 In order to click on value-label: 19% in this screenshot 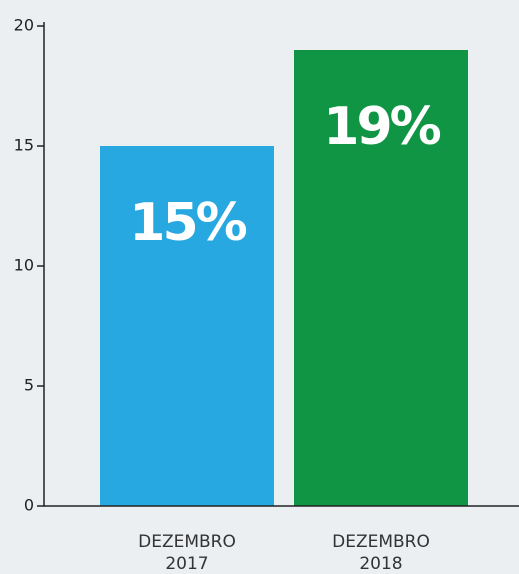, I will do `click(381, 127)`.